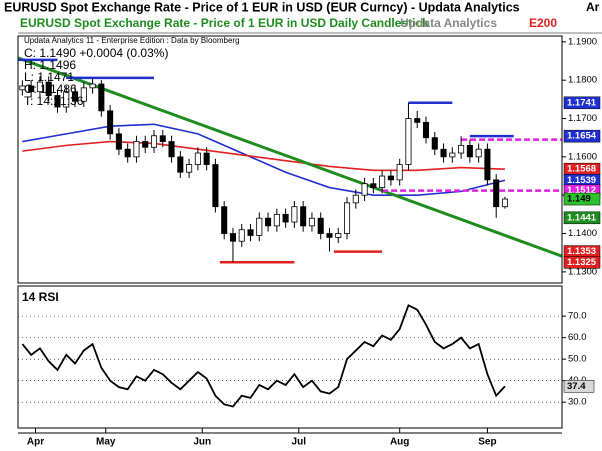 Image resolution: width=602 pixels, height=451 pixels. What do you see at coordinates (581, 190) in the screenshot?
I see `price-label: 1.1512` at bounding box center [581, 190].